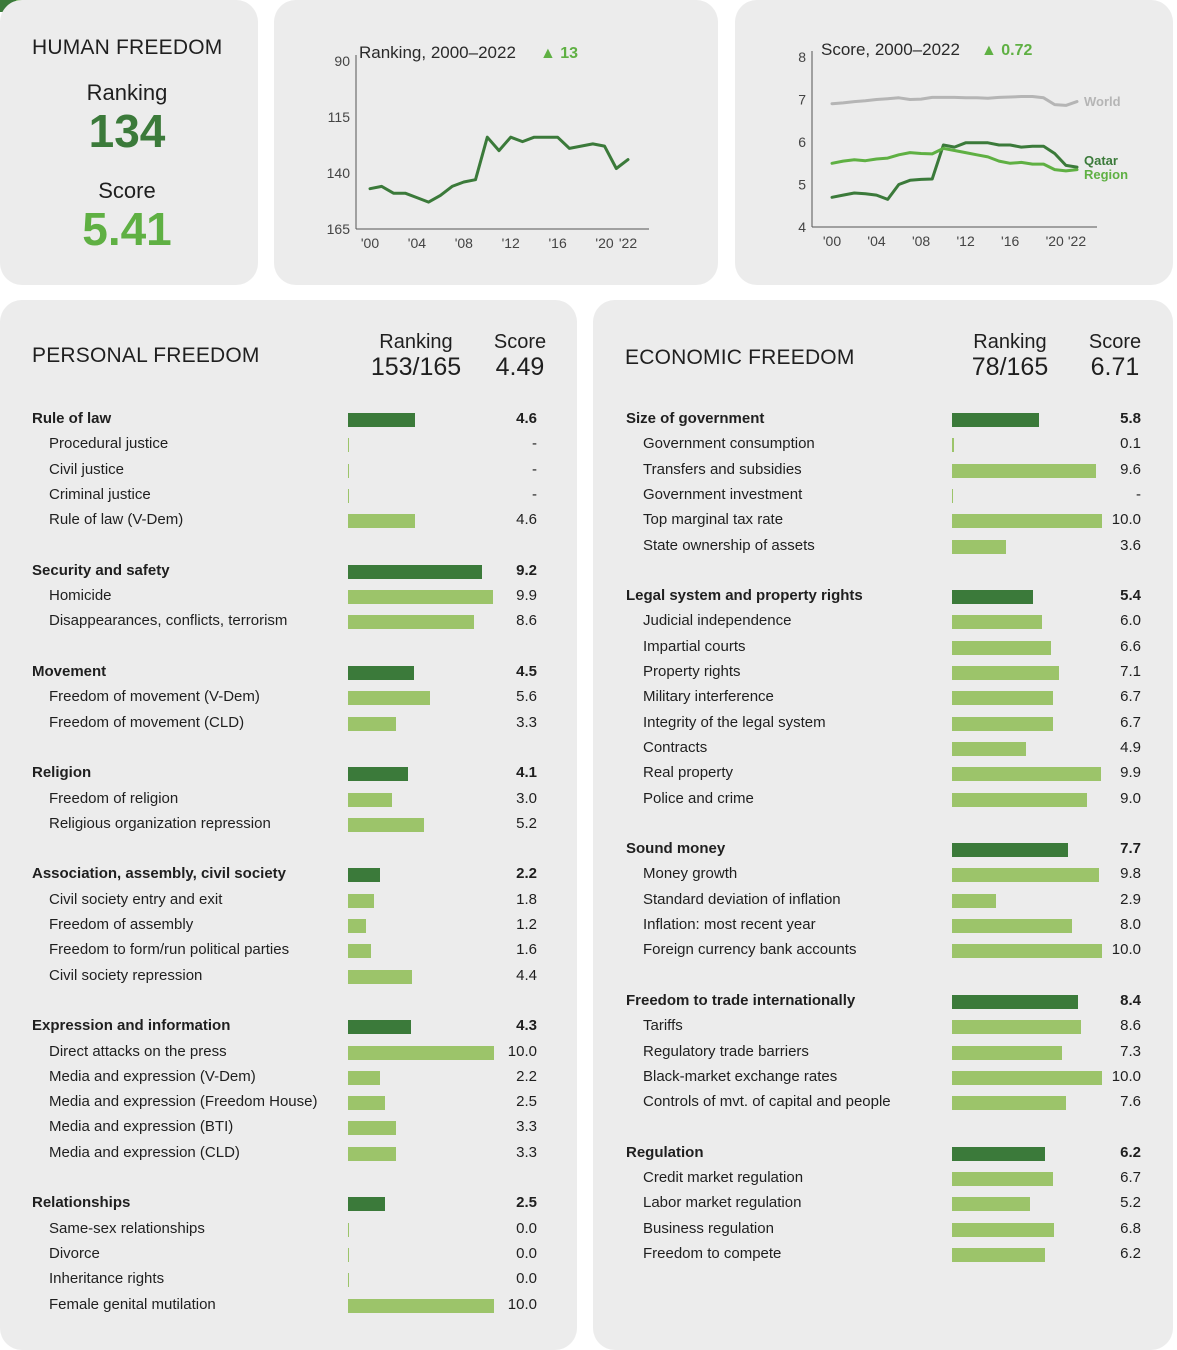  Describe the element at coordinates (80, 596) in the screenshot. I see `row-label: Homicide` at that location.